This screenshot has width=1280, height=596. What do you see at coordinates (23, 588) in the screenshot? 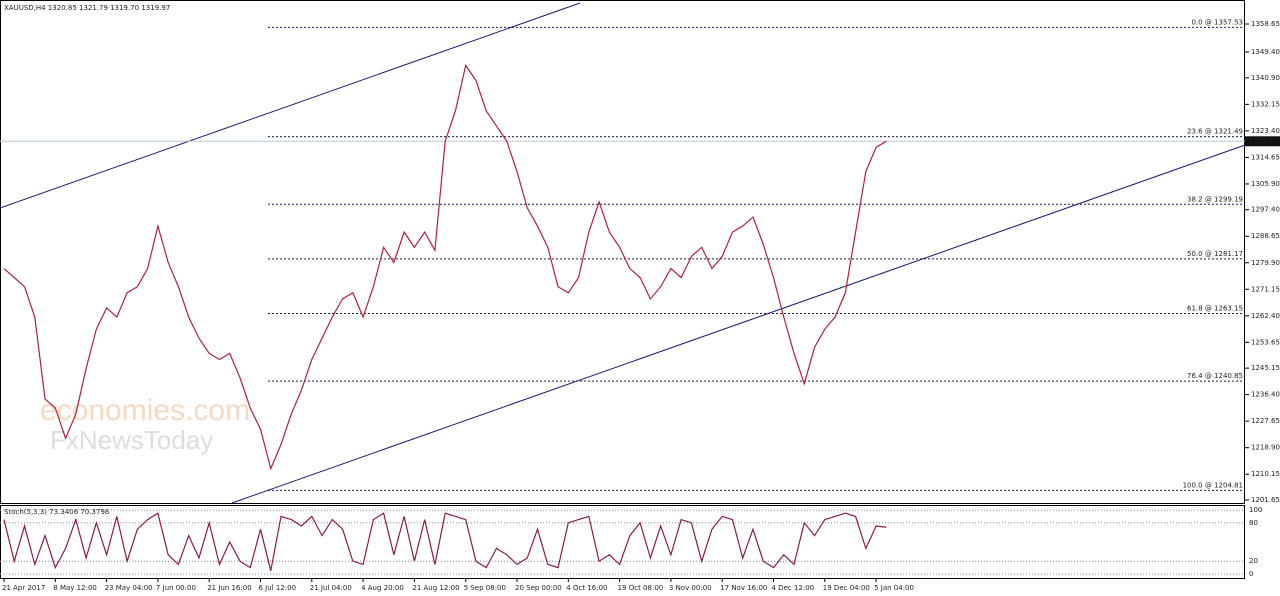
I see `x-tick-label: 21 Apr 2017` at bounding box center [23, 588].